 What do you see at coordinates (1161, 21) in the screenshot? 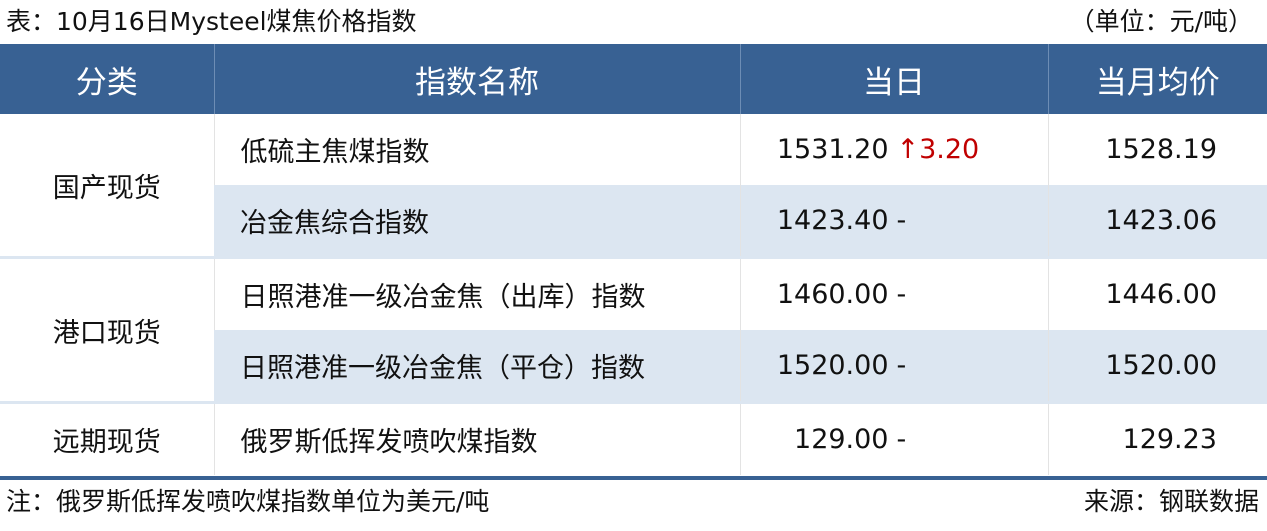
I see `unit-label: （单位：元/吨）` at bounding box center [1161, 21].